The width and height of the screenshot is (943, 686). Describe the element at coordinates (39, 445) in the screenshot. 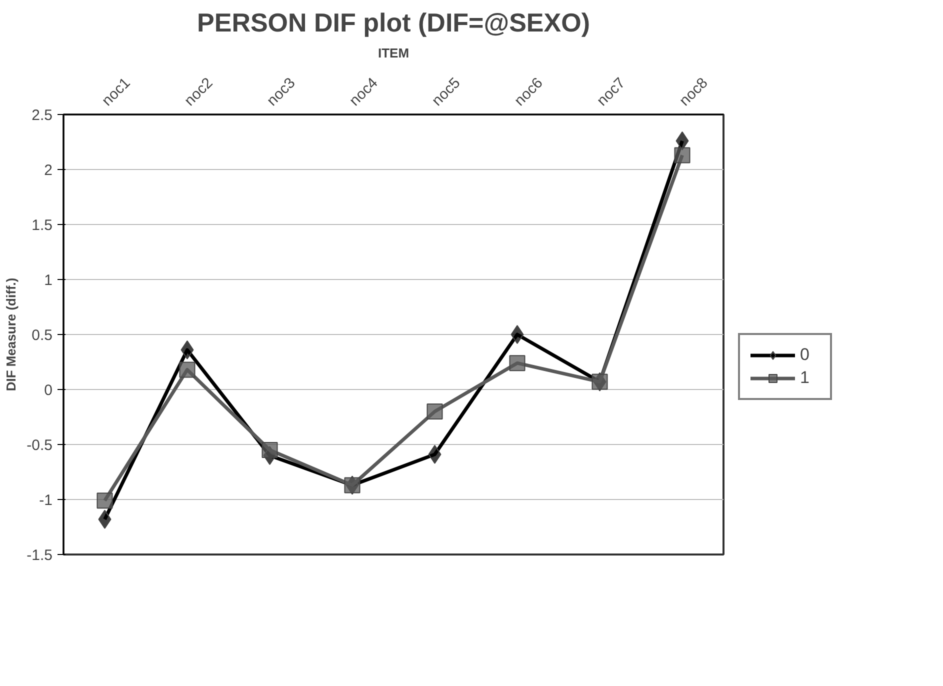

I see `y-tick-label: -0.5` at that location.